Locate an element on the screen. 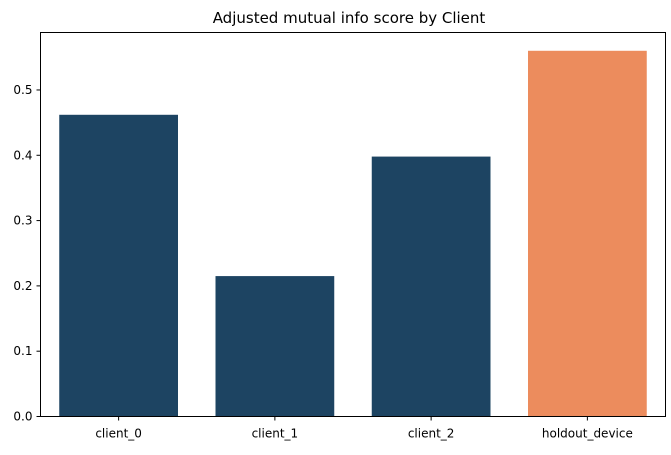  x-tick-label: client_2 is located at coordinates (431, 434).